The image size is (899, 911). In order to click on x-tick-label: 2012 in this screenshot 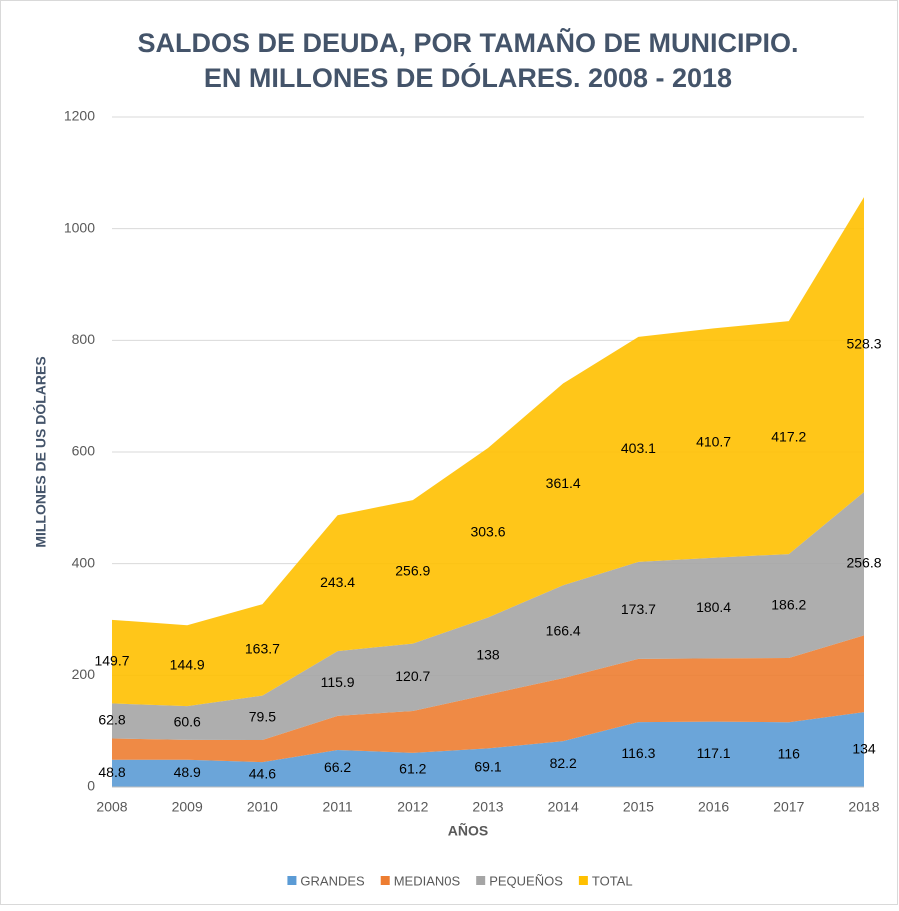, I will do `click(412, 807)`.